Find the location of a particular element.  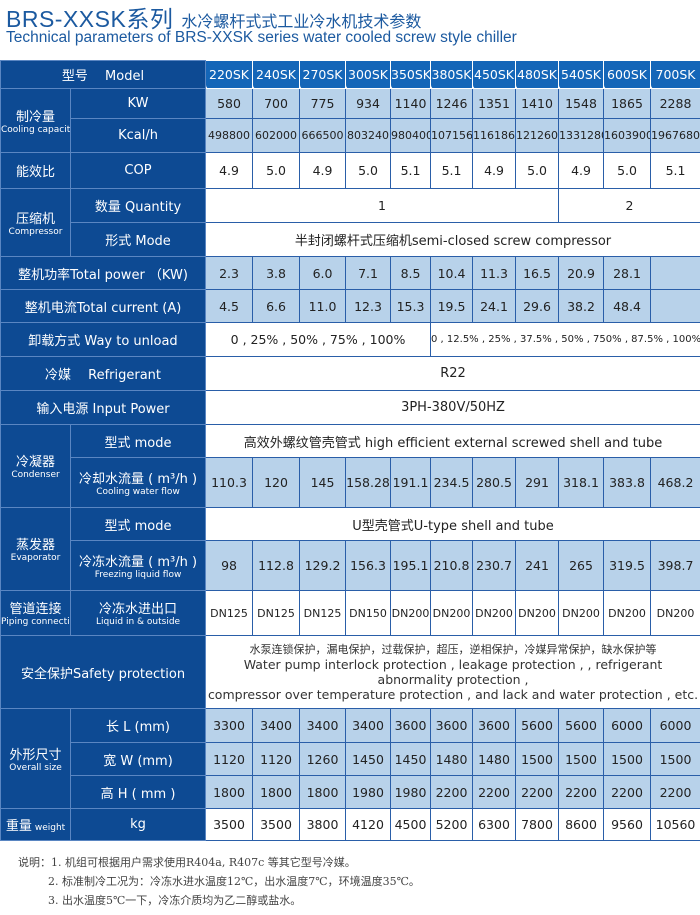

value-cell-text: 1246 is located at coordinates (451, 103).